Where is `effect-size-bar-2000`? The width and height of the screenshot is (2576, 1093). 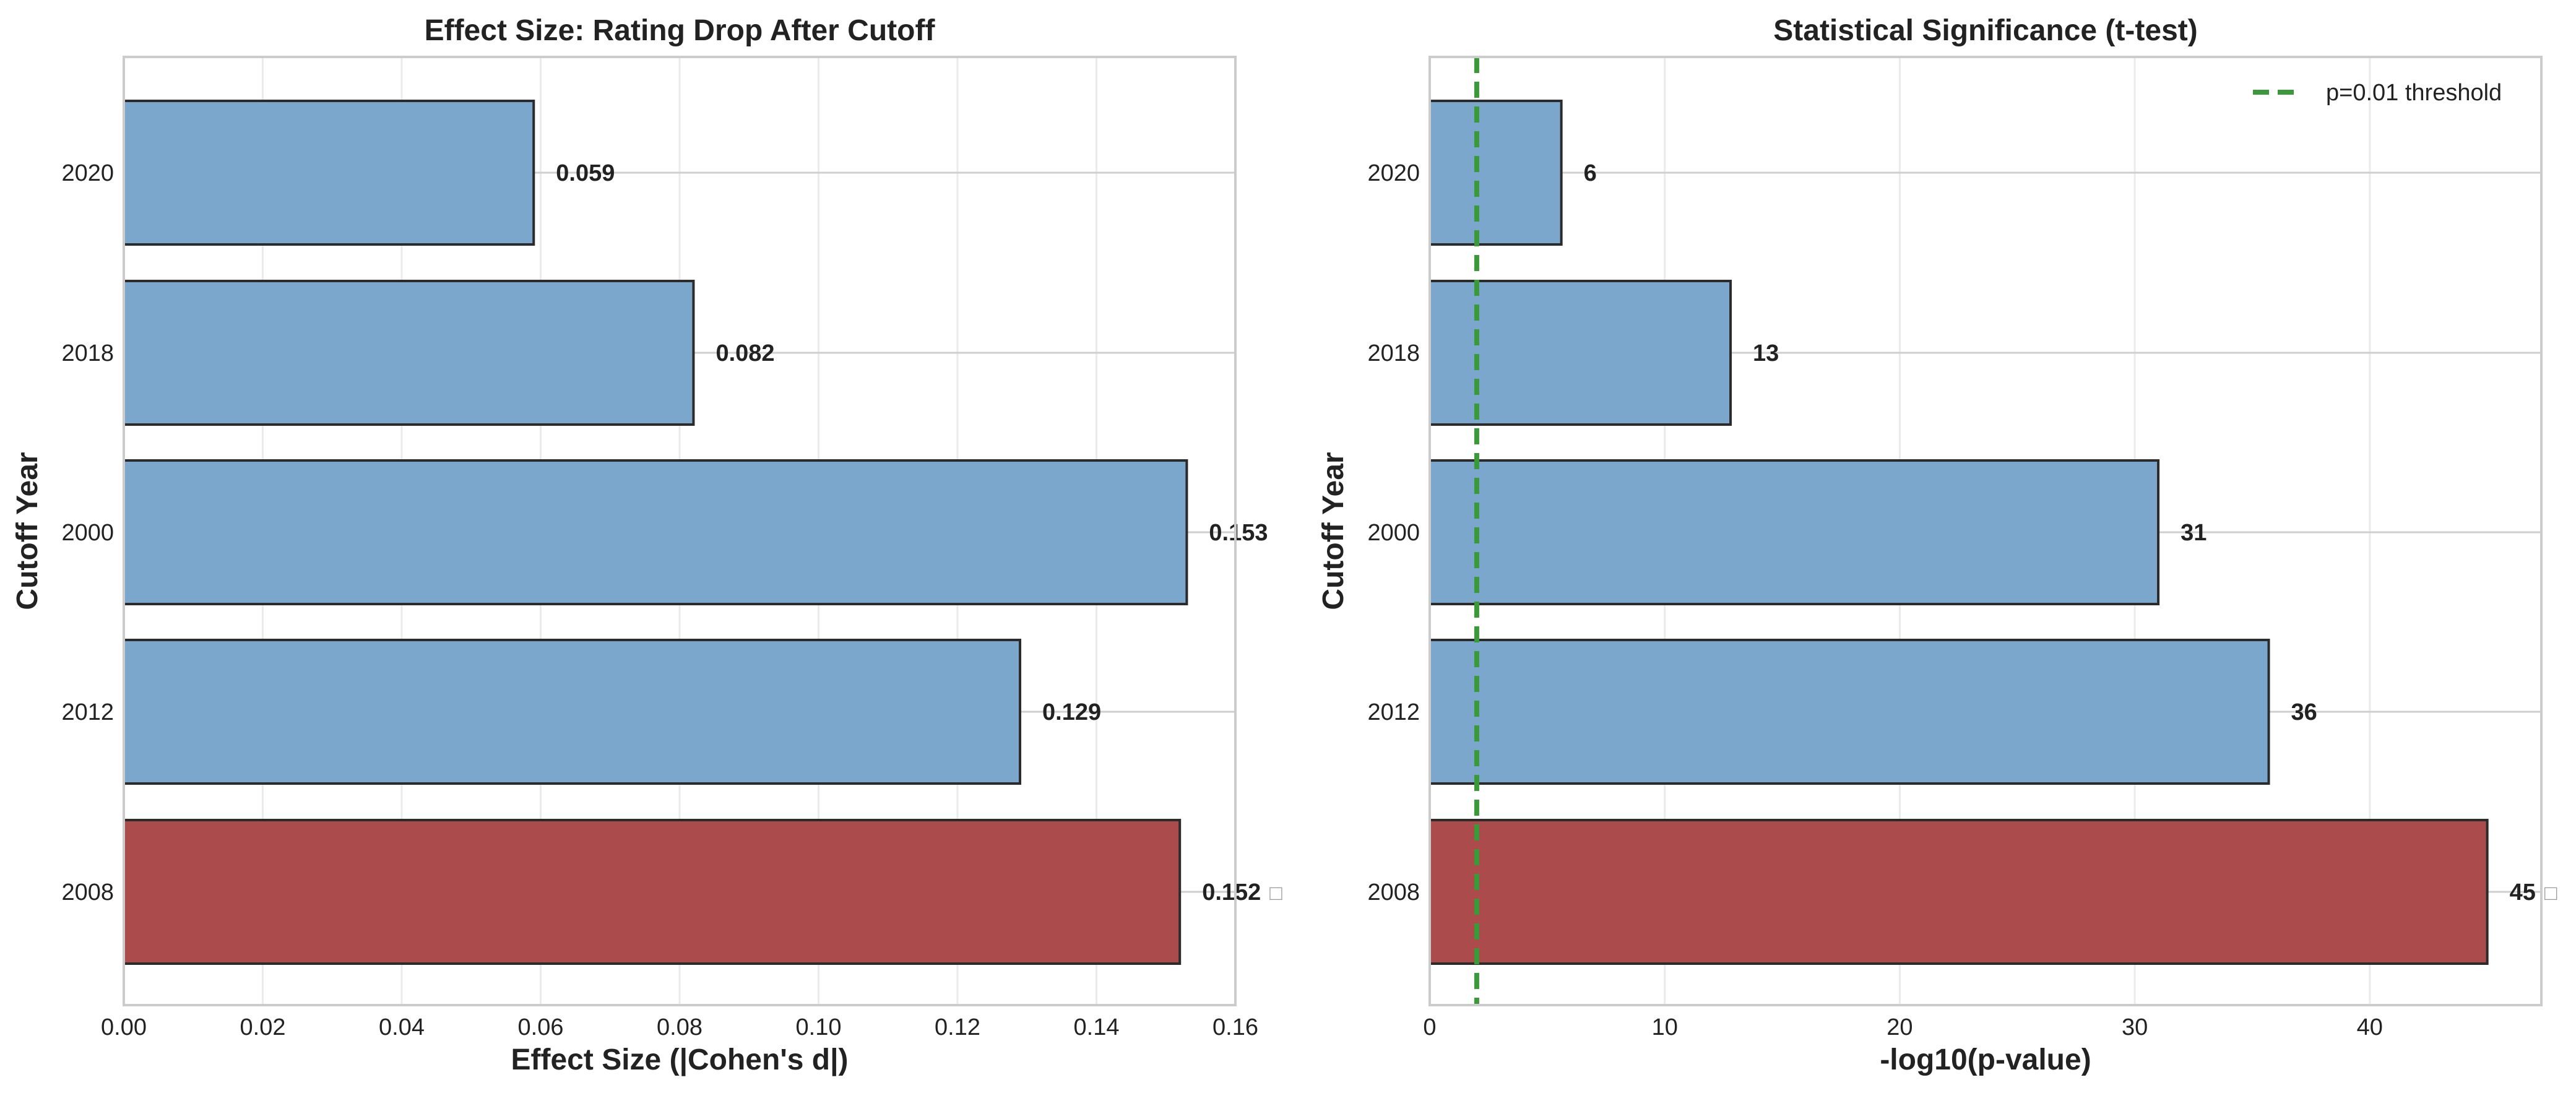
effect-size-bar-2000 is located at coordinates (655, 532).